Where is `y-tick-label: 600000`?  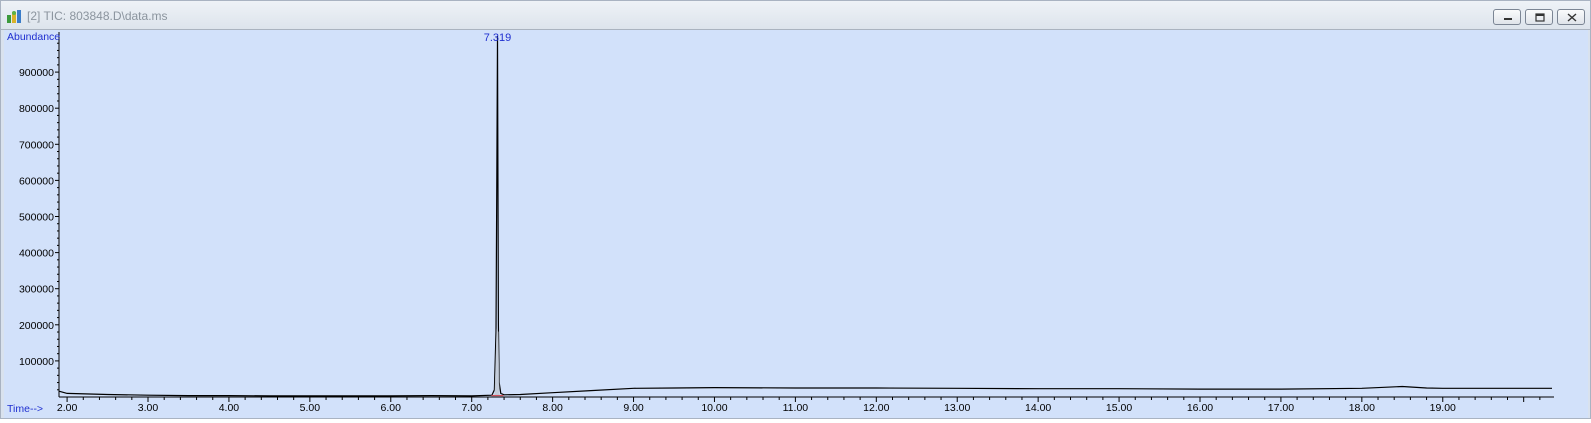 y-tick-label: 600000 is located at coordinates (36, 181).